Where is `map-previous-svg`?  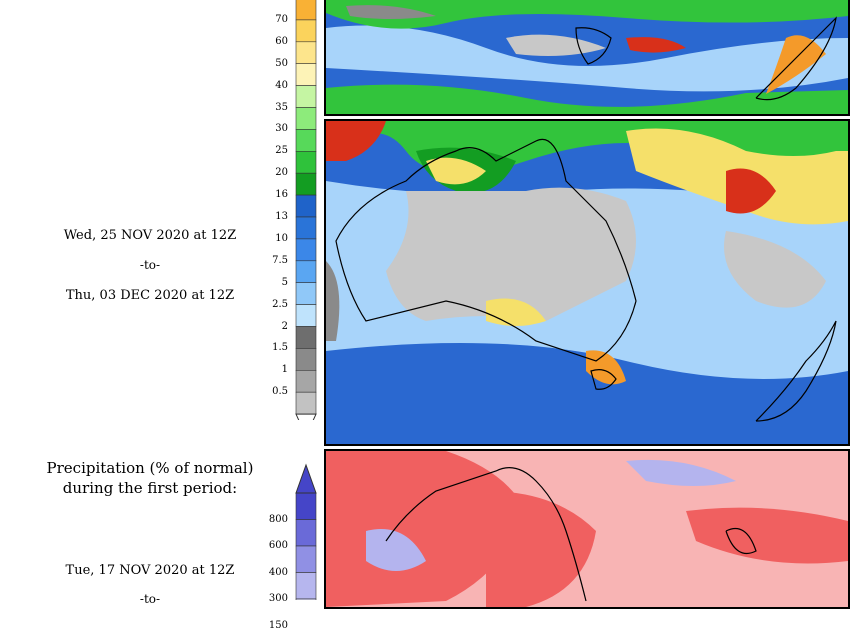
map-previous-svg is located at coordinates (587, 57).